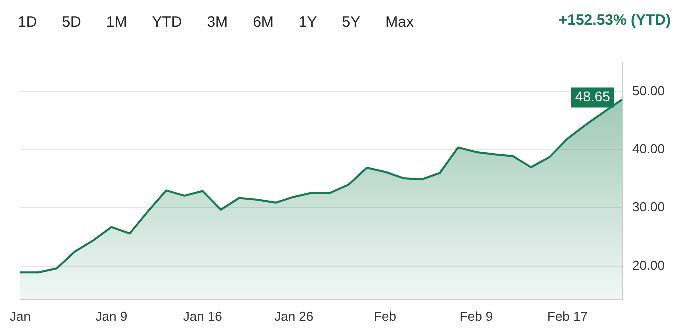 The width and height of the screenshot is (677, 335). What do you see at coordinates (385, 316) in the screenshot?
I see `x-tick-label: Feb` at bounding box center [385, 316].